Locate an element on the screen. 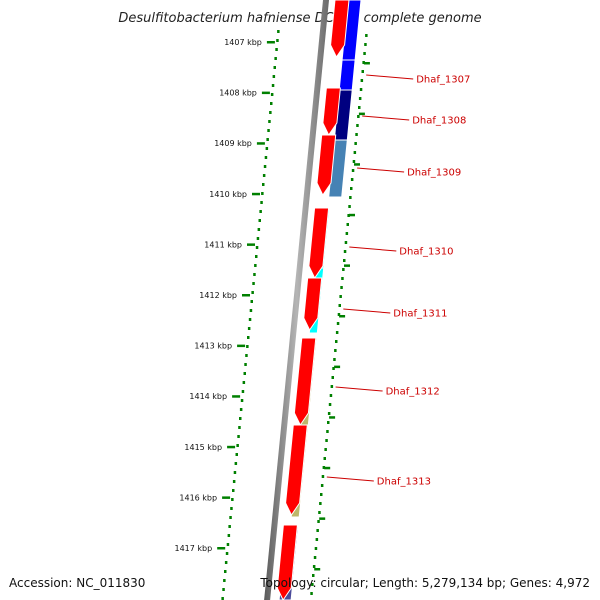 This screenshot has height=600, width=600. kbp-label: 1416 kbp is located at coordinates (198, 497).